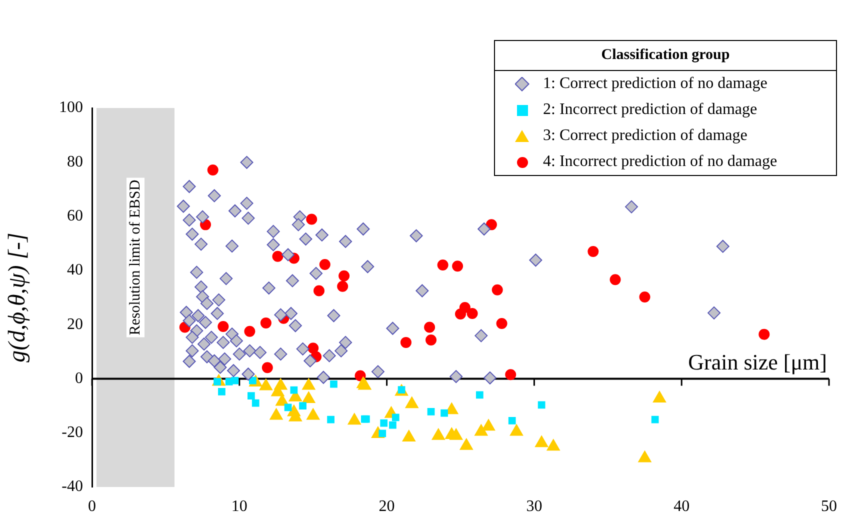 Image resolution: width=854 pixels, height=529 pixels. Describe the element at coordinates (239, 506) in the screenshot. I see `x-tick-label: 10` at that location.